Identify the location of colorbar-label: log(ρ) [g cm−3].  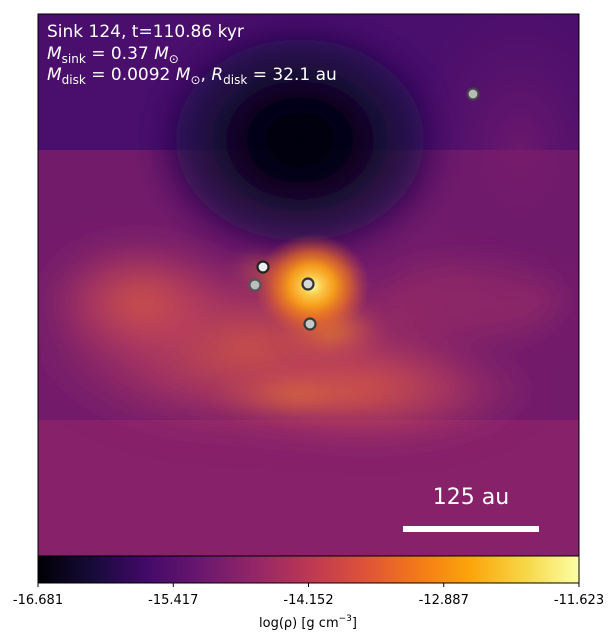
(308, 622).